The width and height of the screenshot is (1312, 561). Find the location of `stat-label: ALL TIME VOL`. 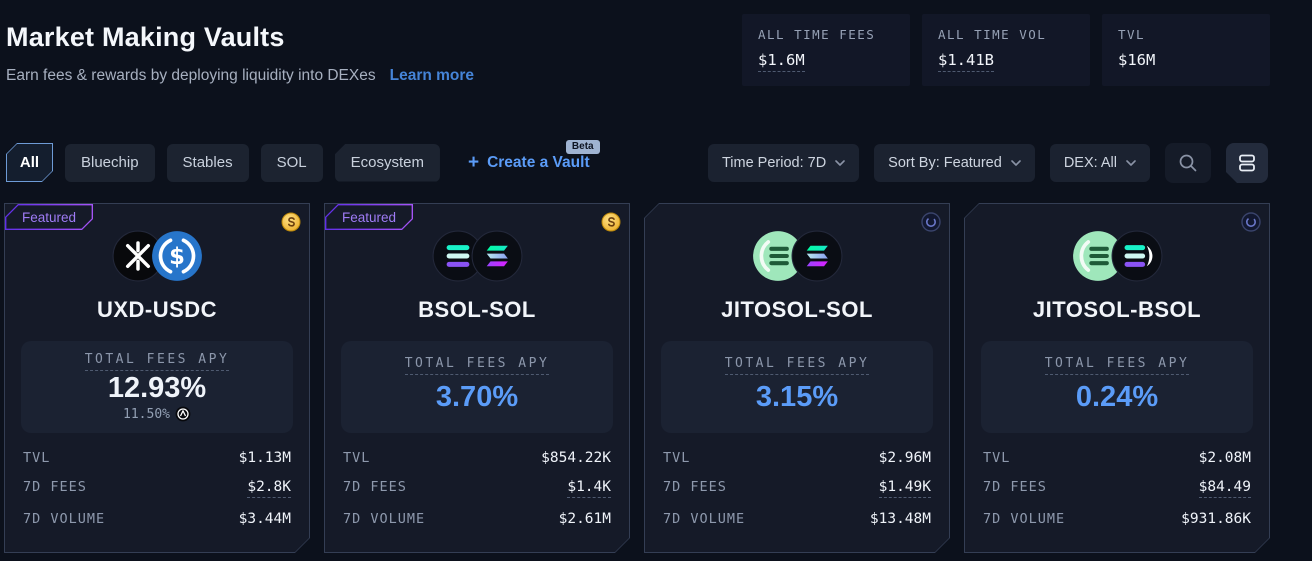

stat-label: ALL TIME VOL is located at coordinates (992, 34).